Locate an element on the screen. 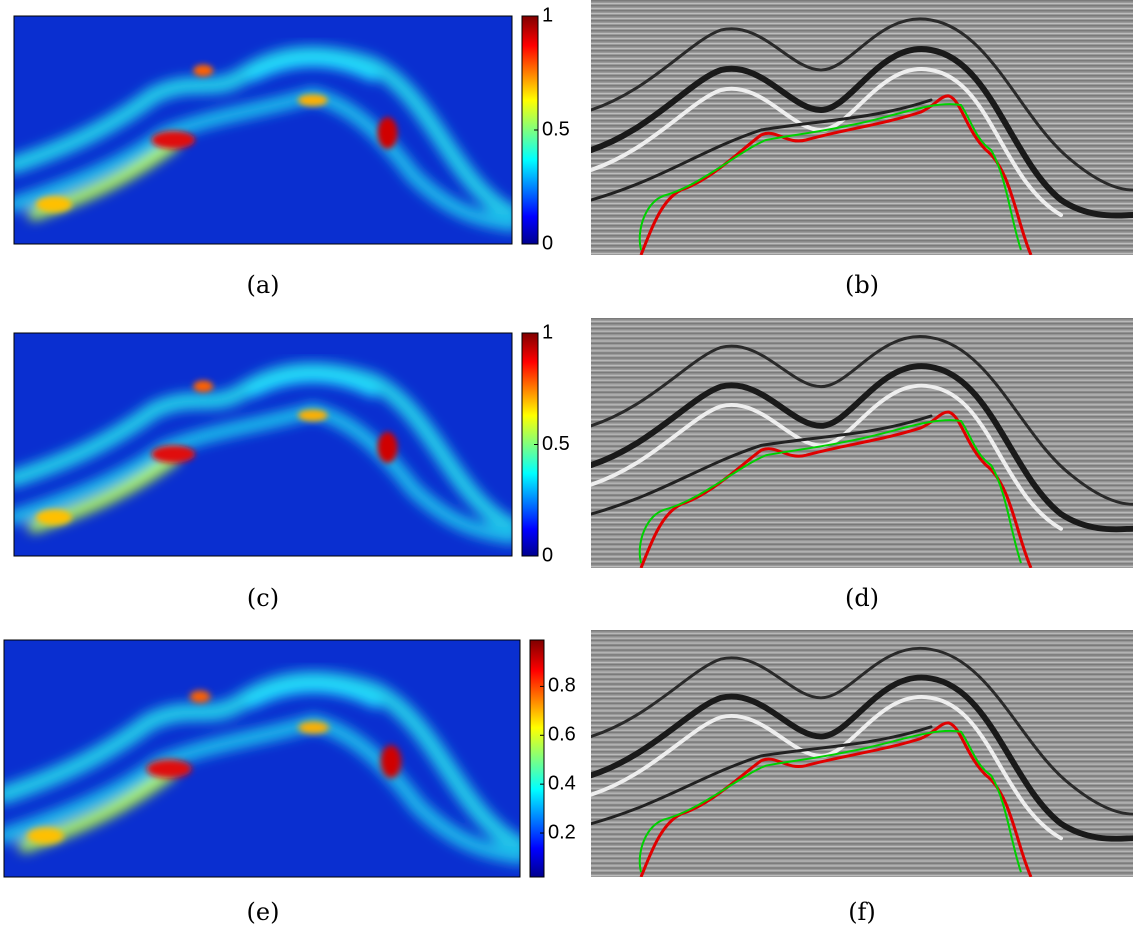 The width and height of the screenshot is (1133, 926). colorbar-tick-label: 0.4 is located at coordinates (562, 783).